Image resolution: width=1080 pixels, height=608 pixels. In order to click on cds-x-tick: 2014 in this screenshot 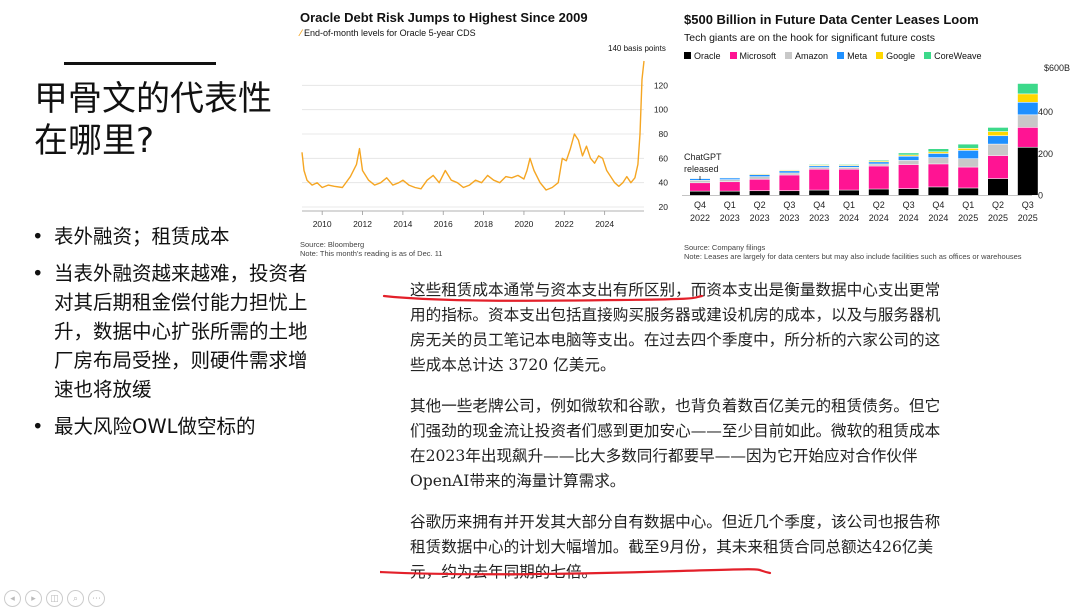, I will do `click(402, 224)`.